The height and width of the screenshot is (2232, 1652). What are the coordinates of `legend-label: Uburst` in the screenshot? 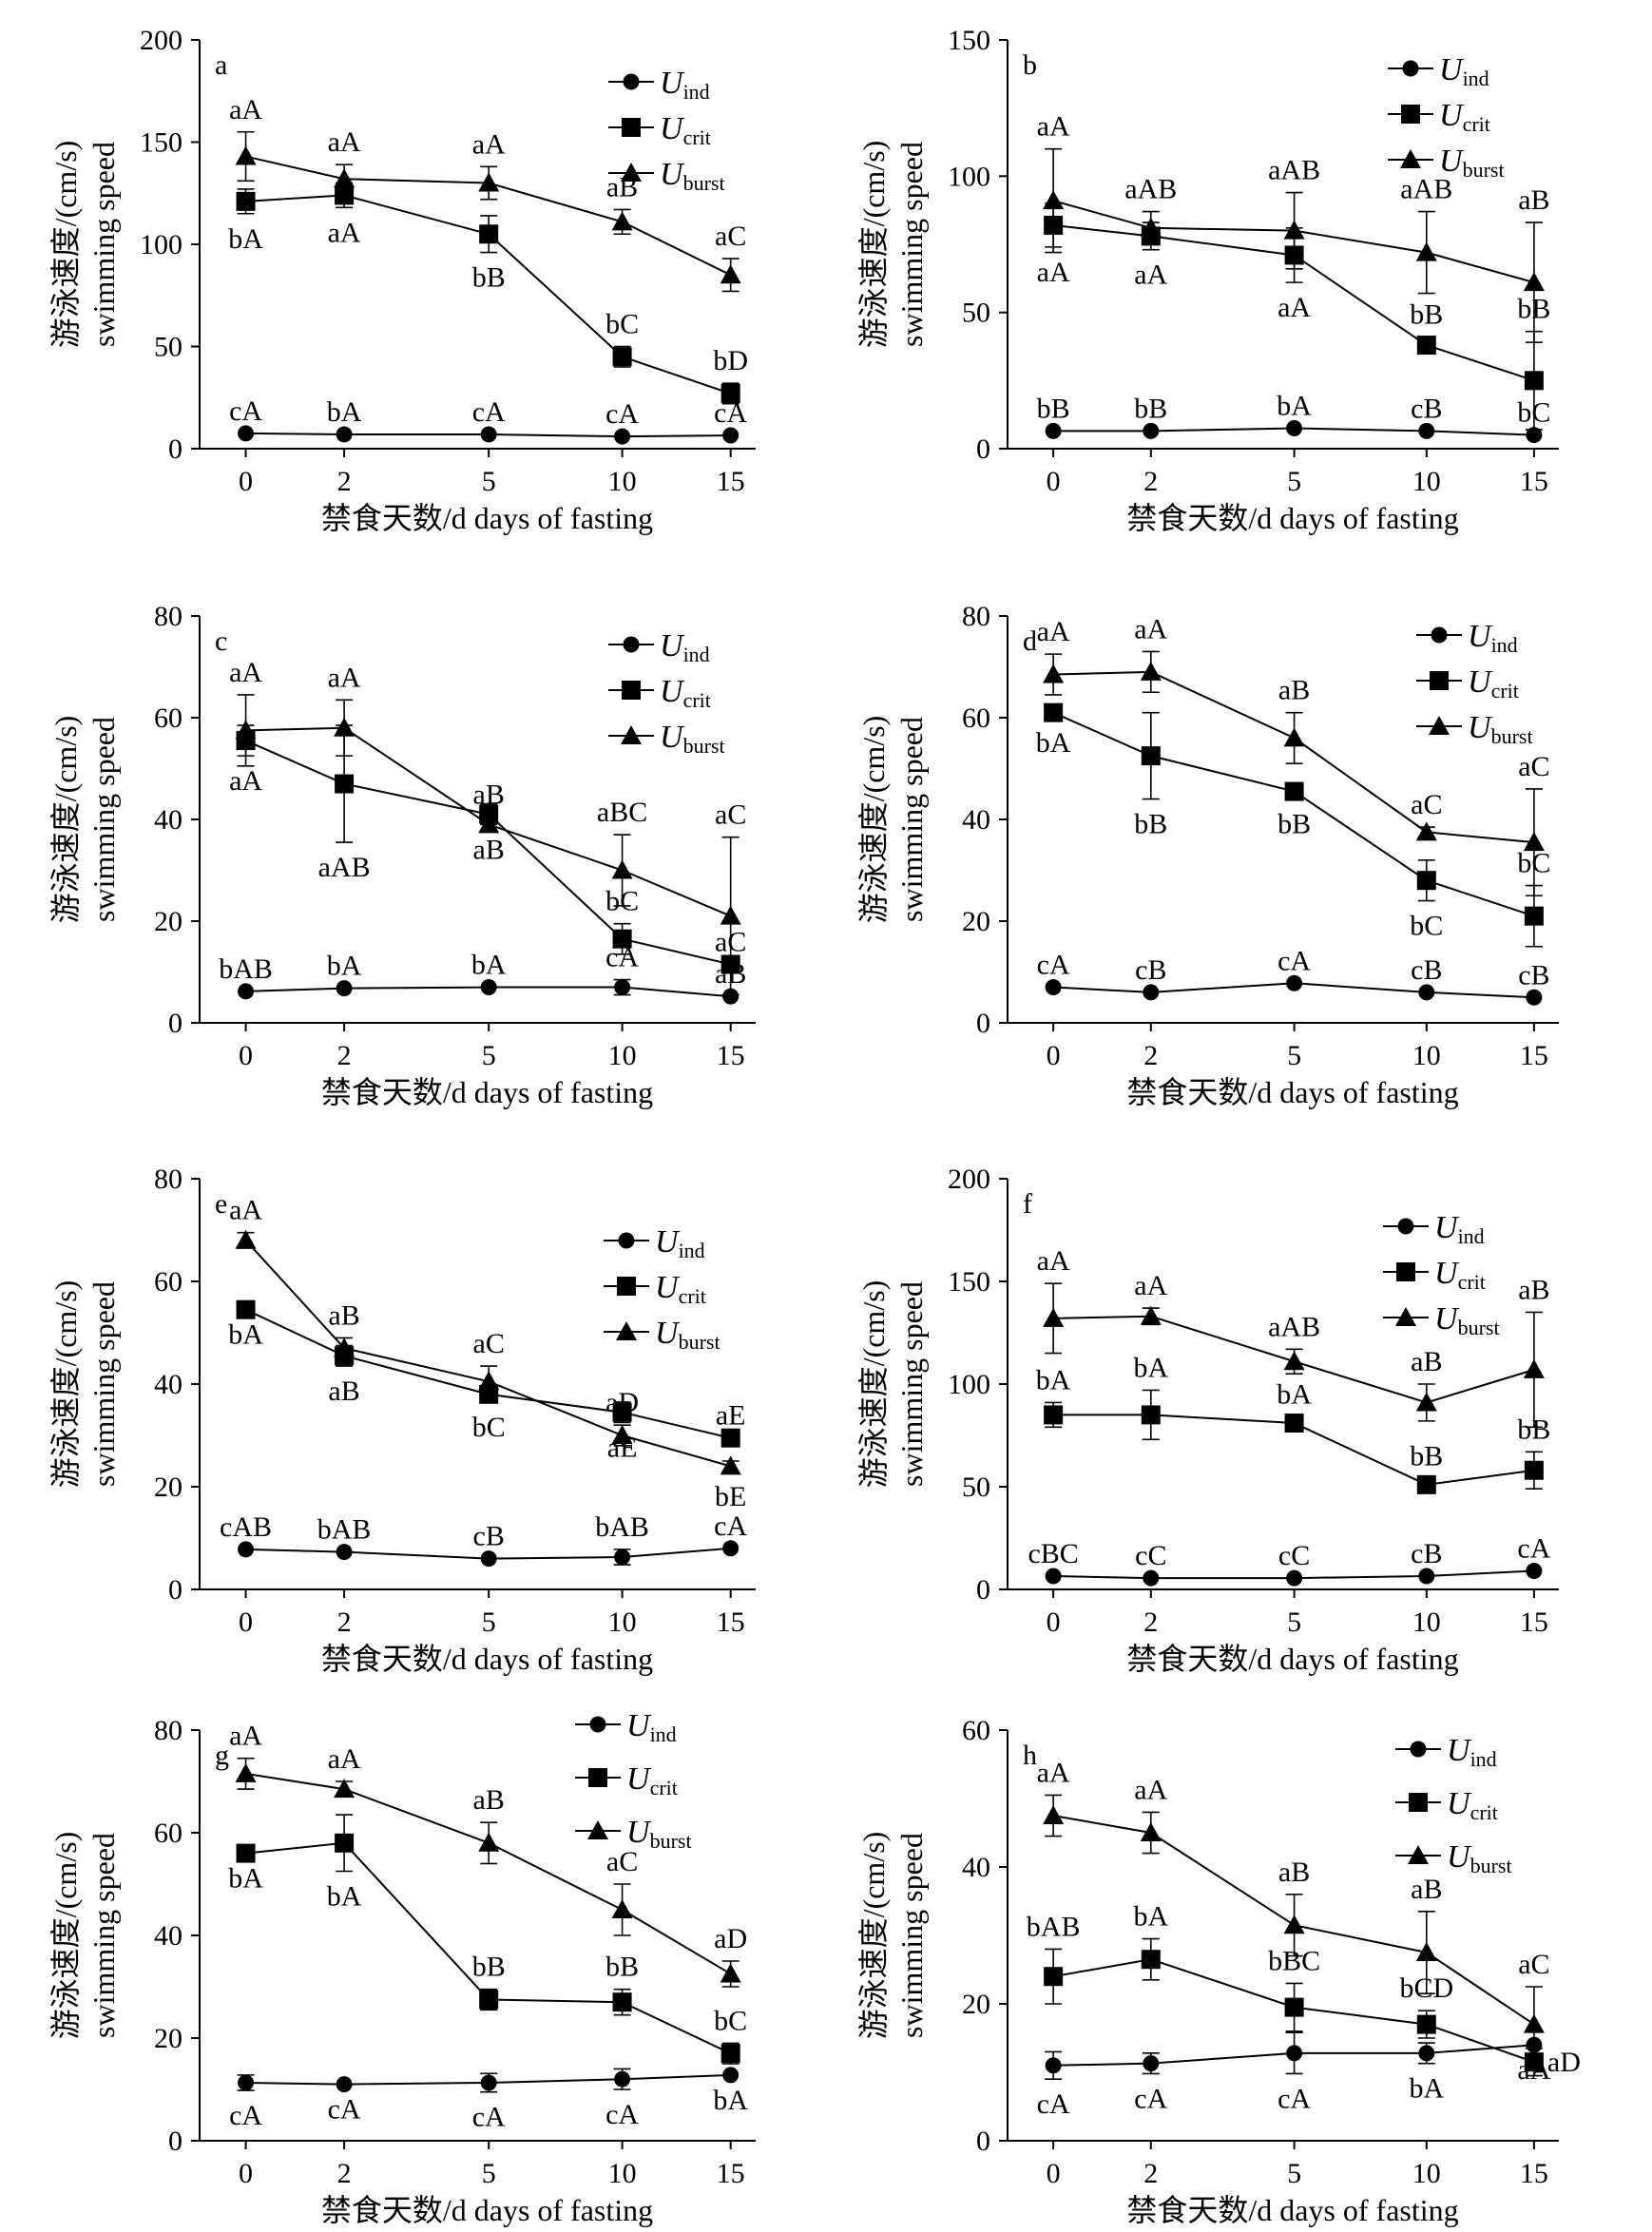 It's located at (1500, 729).